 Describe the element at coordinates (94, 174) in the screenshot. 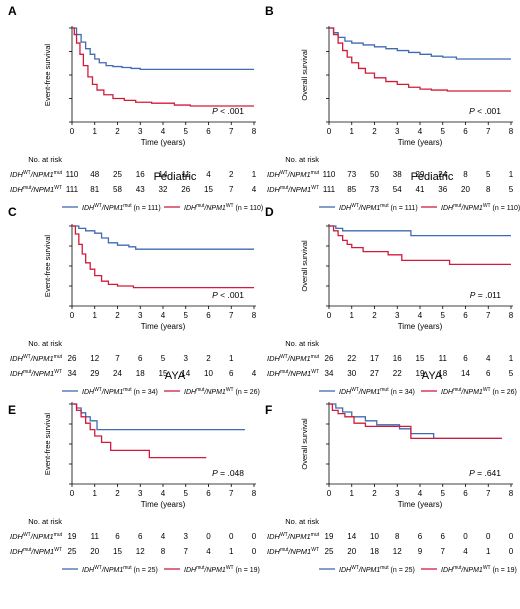

I see `risk-count: 48` at that location.